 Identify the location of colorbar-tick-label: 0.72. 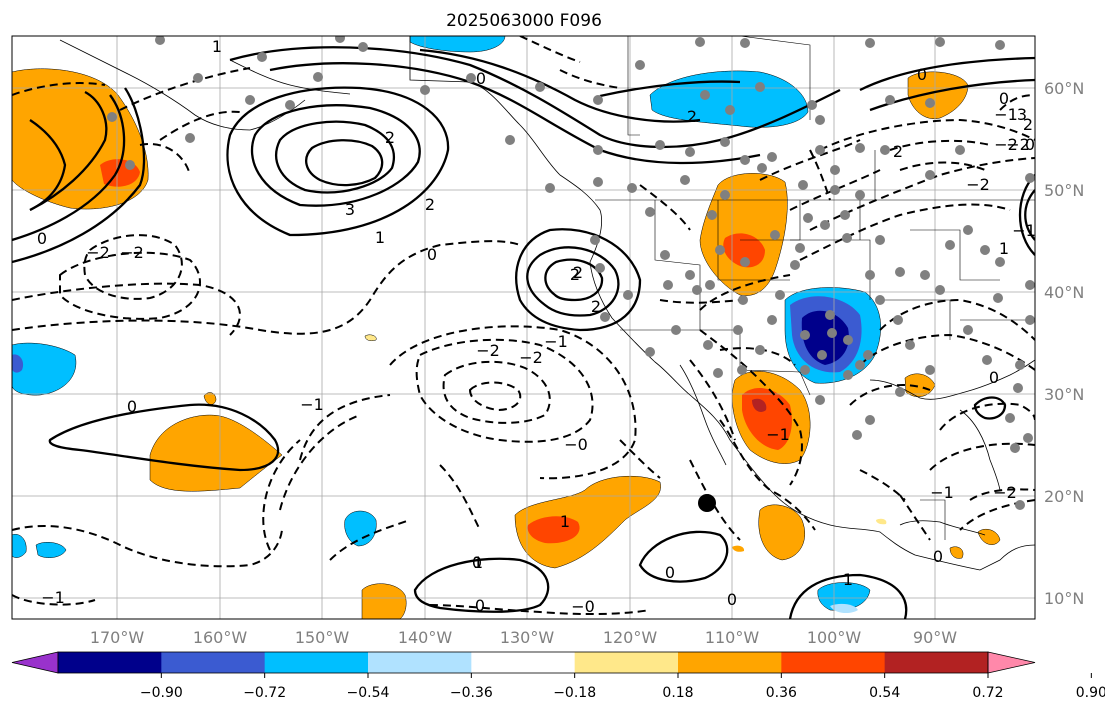
(987, 693).